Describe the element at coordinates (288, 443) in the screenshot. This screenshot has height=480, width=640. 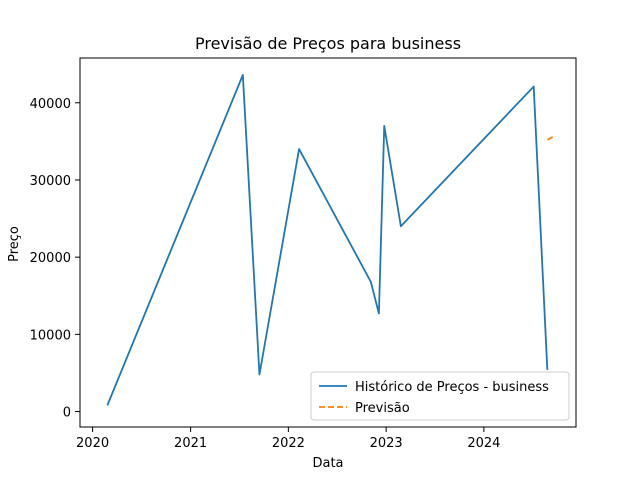
I see `x-tick-label-3: 2022` at that location.